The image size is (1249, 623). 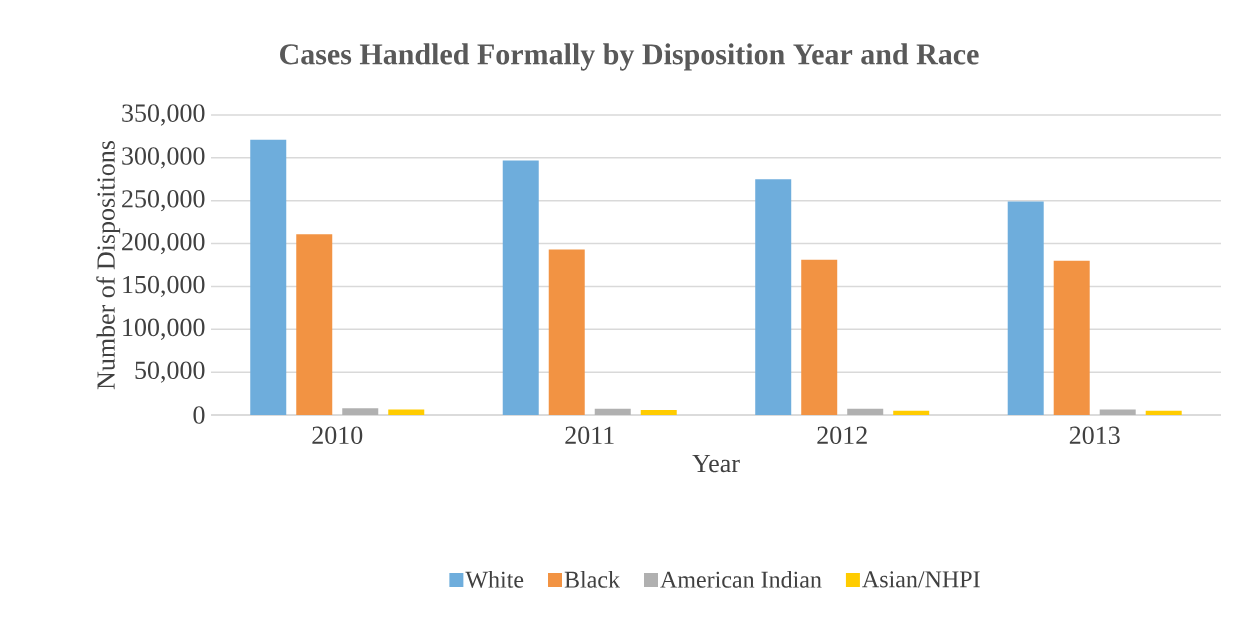 What do you see at coordinates (741, 579) in the screenshot?
I see `legend-label: American Indian` at bounding box center [741, 579].